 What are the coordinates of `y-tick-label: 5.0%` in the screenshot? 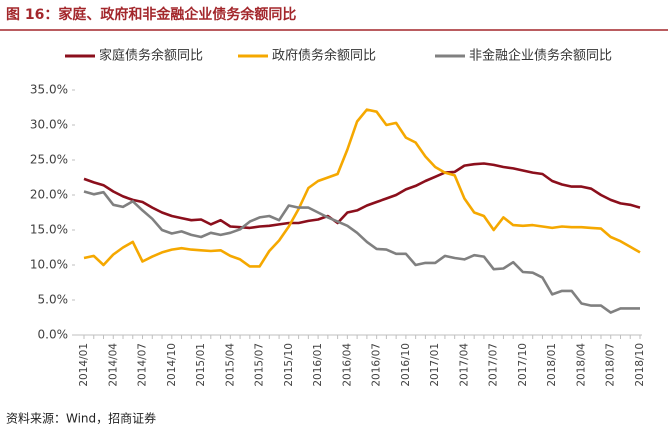 It's located at (53, 300).